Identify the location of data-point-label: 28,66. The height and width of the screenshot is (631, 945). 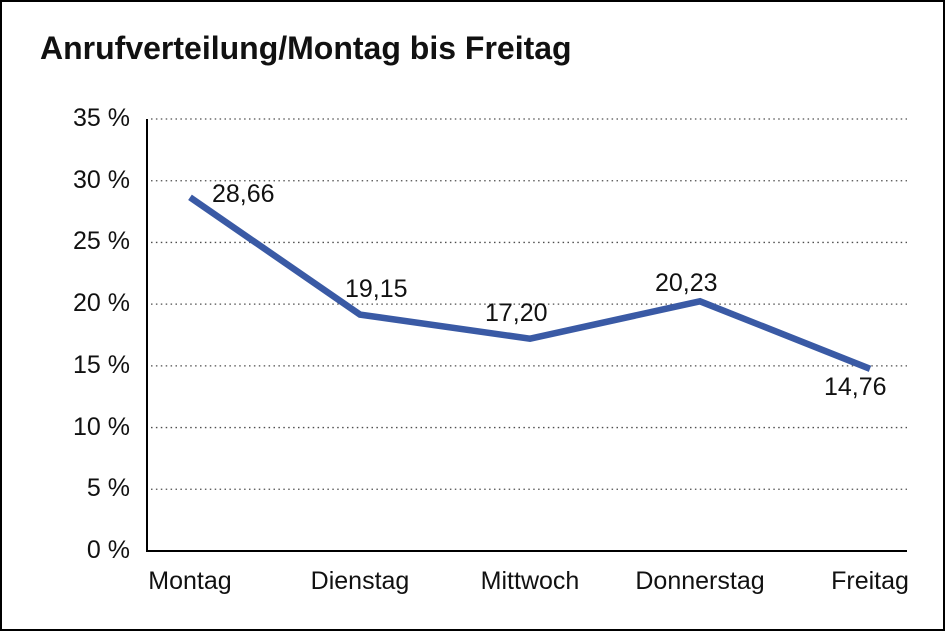
(243, 194).